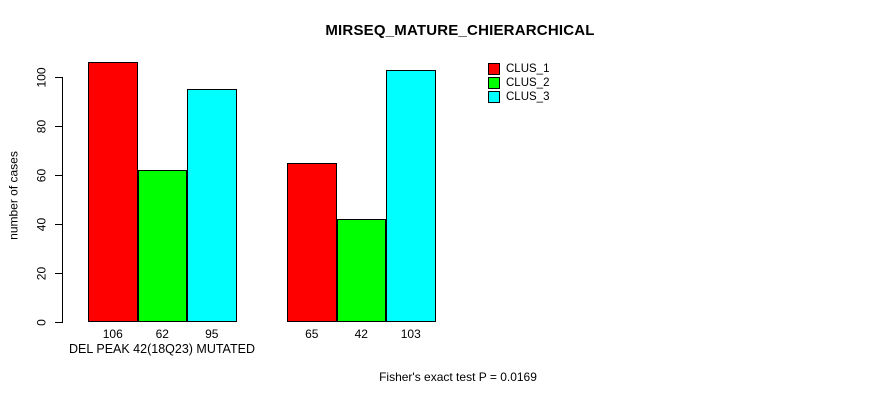 This screenshot has width=890, height=400. What do you see at coordinates (112, 334) in the screenshot?
I see `bar-value-label: 106` at bounding box center [112, 334].